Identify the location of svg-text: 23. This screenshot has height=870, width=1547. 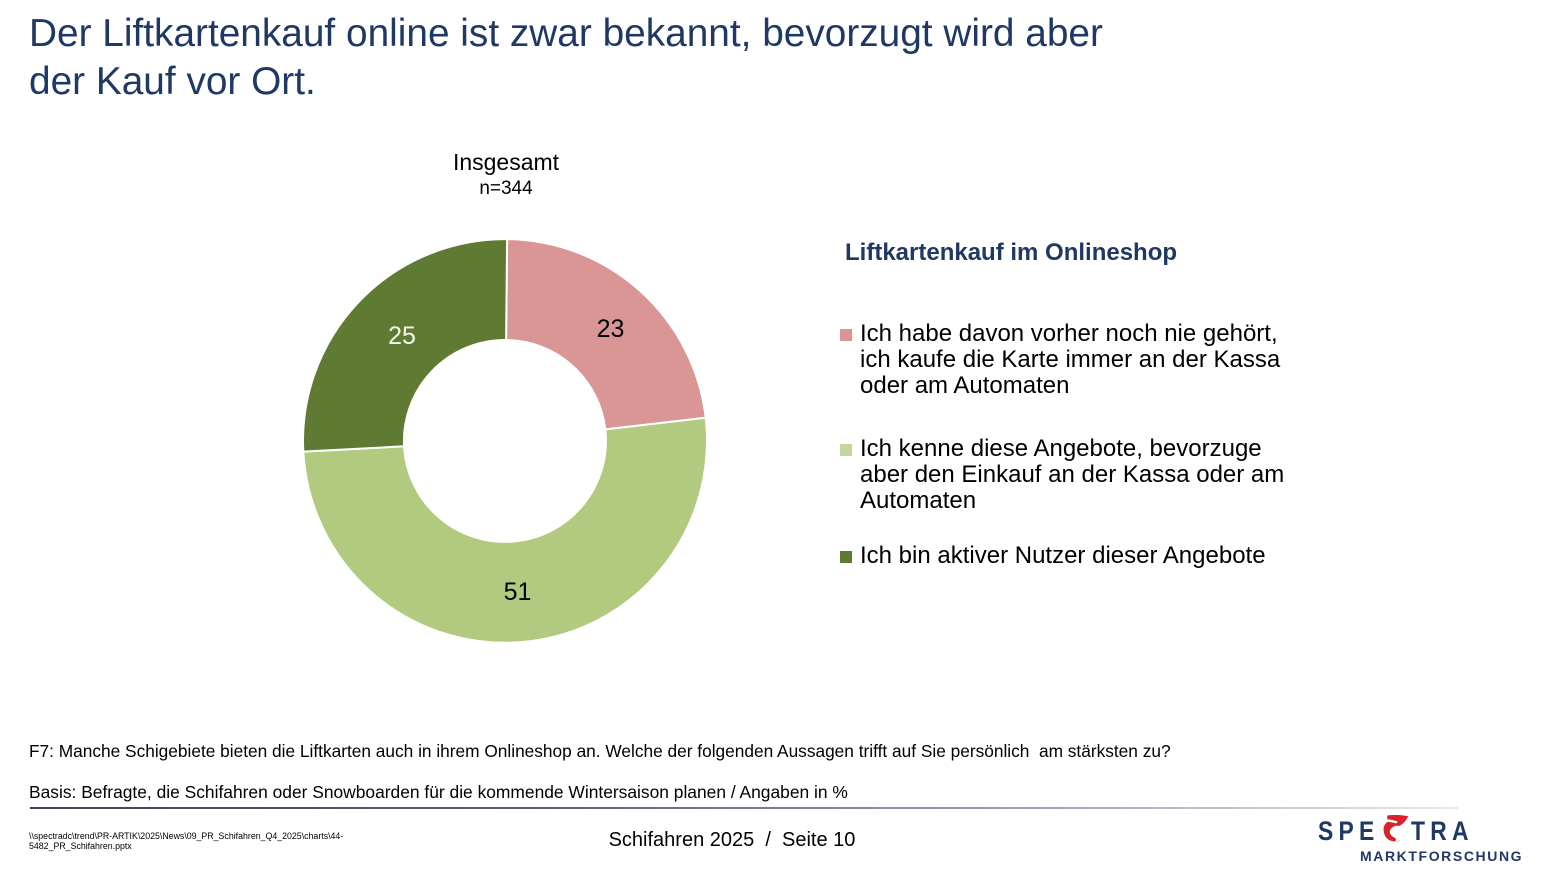
(611, 329).